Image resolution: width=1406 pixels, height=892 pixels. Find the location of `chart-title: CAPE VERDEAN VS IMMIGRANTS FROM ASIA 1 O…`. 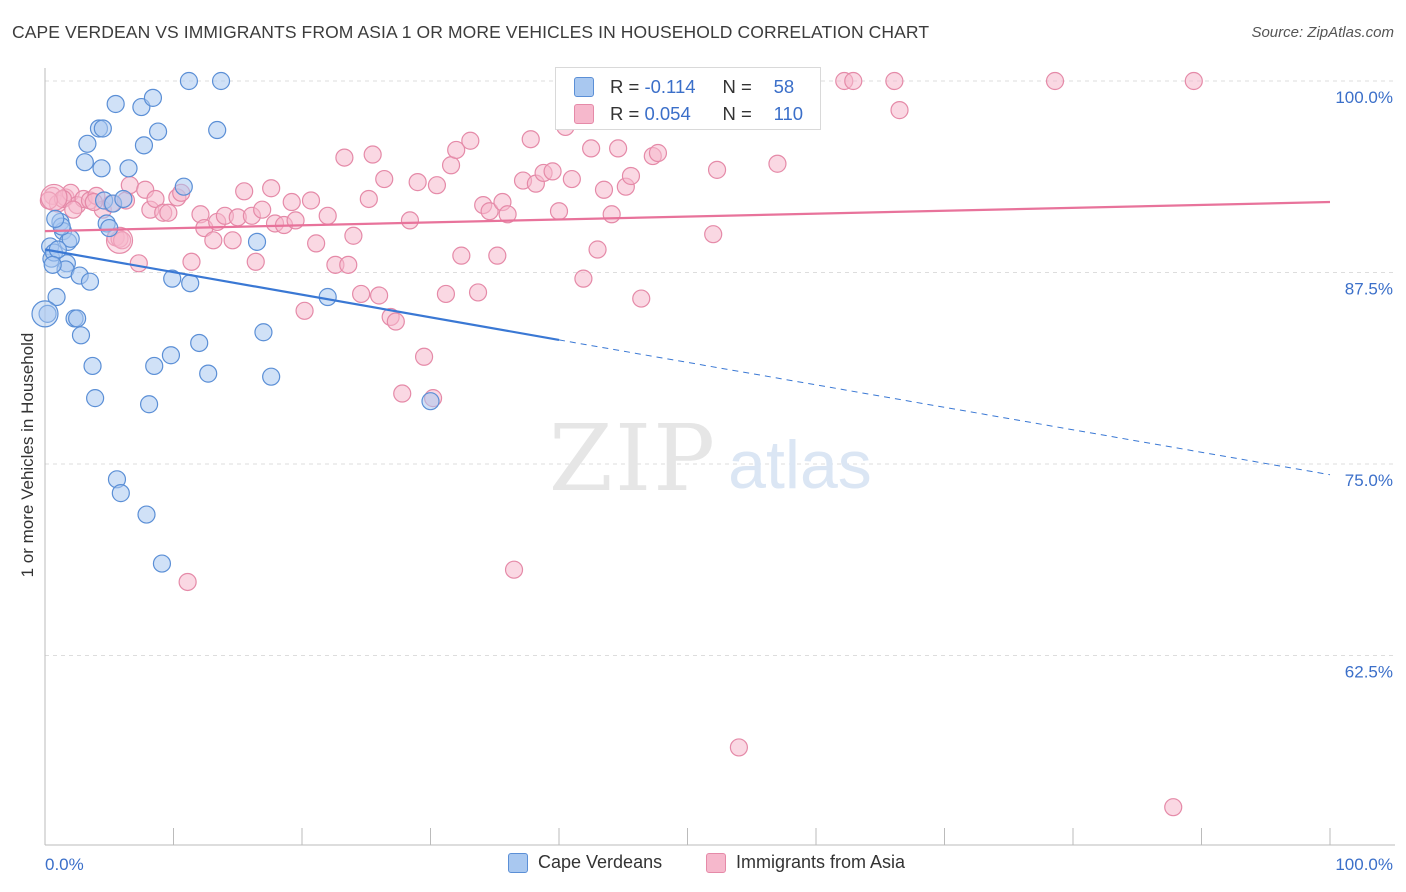

chart-title: CAPE VERDEAN VS IMMIGRANTS FROM ASIA 1 O… is located at coordinates (471, 32).